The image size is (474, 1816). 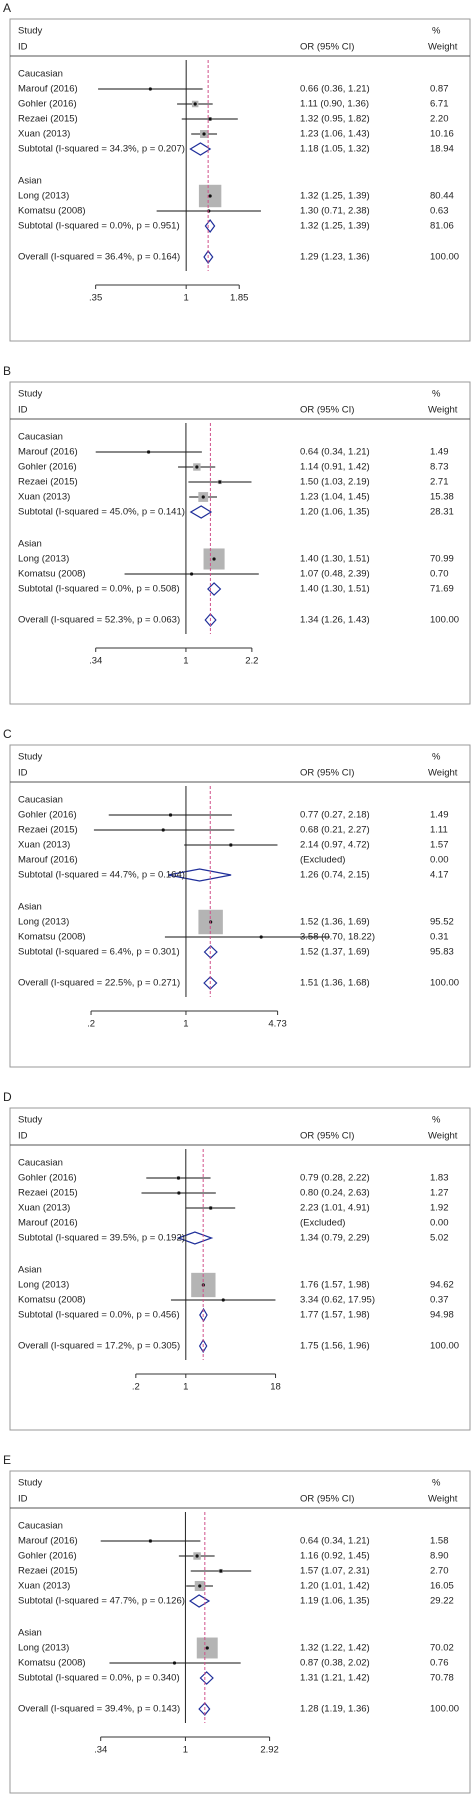 What do you see at coordinates (335, 1315) in the screenshot?
I see `effect-label: 1.77 (1.57, 1.98)` at bounding box center [335, 1315].